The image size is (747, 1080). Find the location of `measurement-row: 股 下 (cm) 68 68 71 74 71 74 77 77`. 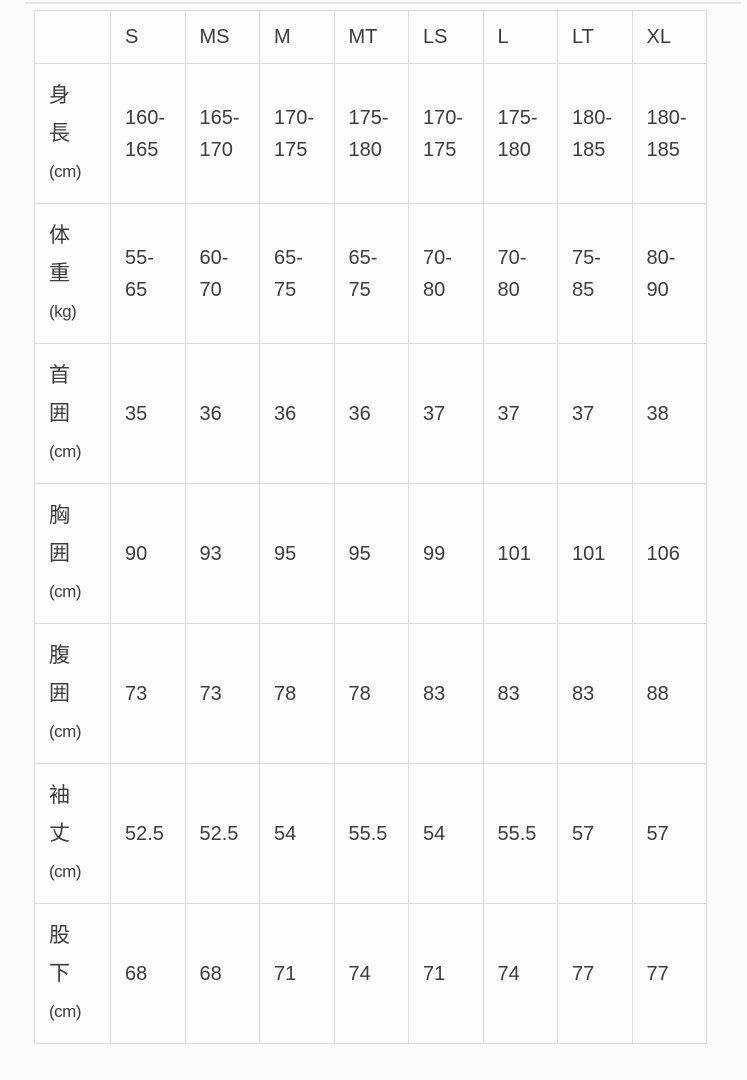

measurement-row: 股 下 (cm) 68 68 71 74 71 74 77 77 is located at coordinates (370, 973).